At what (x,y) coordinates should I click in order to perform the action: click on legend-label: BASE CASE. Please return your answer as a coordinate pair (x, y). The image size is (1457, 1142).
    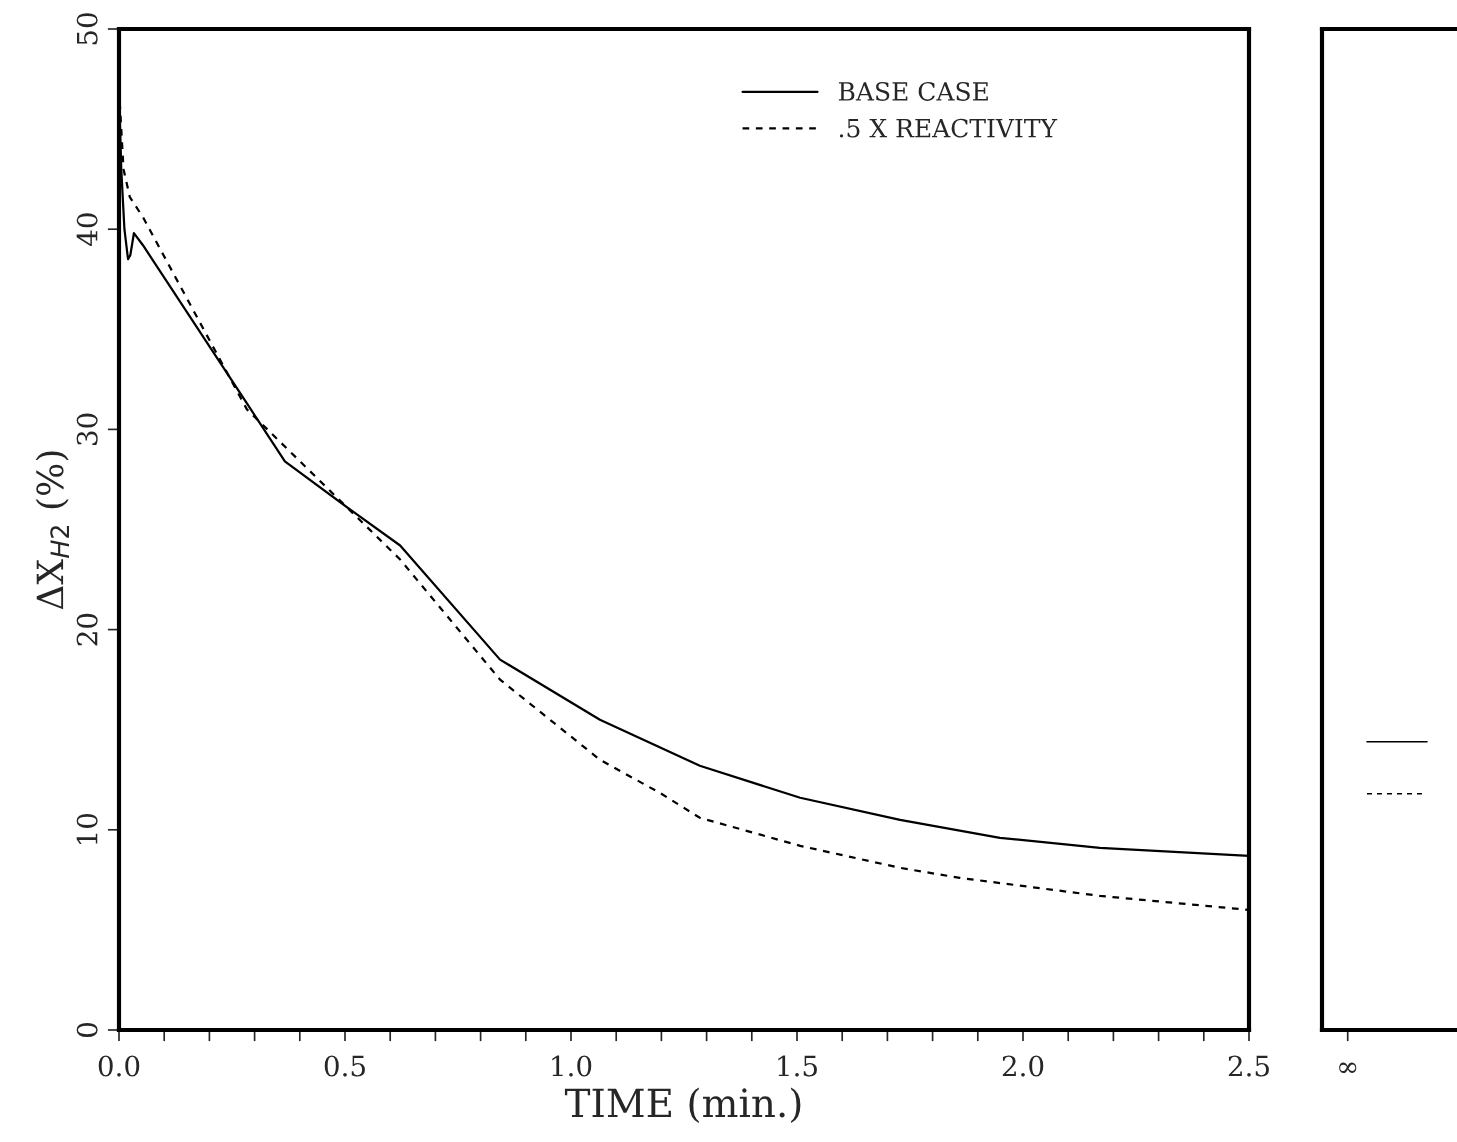
    Looking at the image, I should click on (913, 91).